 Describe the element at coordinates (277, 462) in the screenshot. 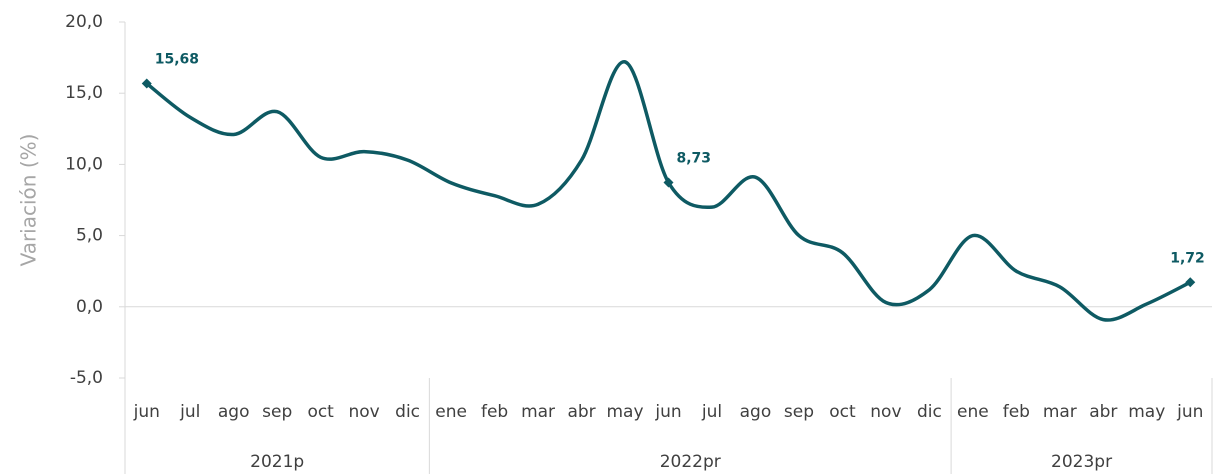

I see `group-label: 2021p` at that location.